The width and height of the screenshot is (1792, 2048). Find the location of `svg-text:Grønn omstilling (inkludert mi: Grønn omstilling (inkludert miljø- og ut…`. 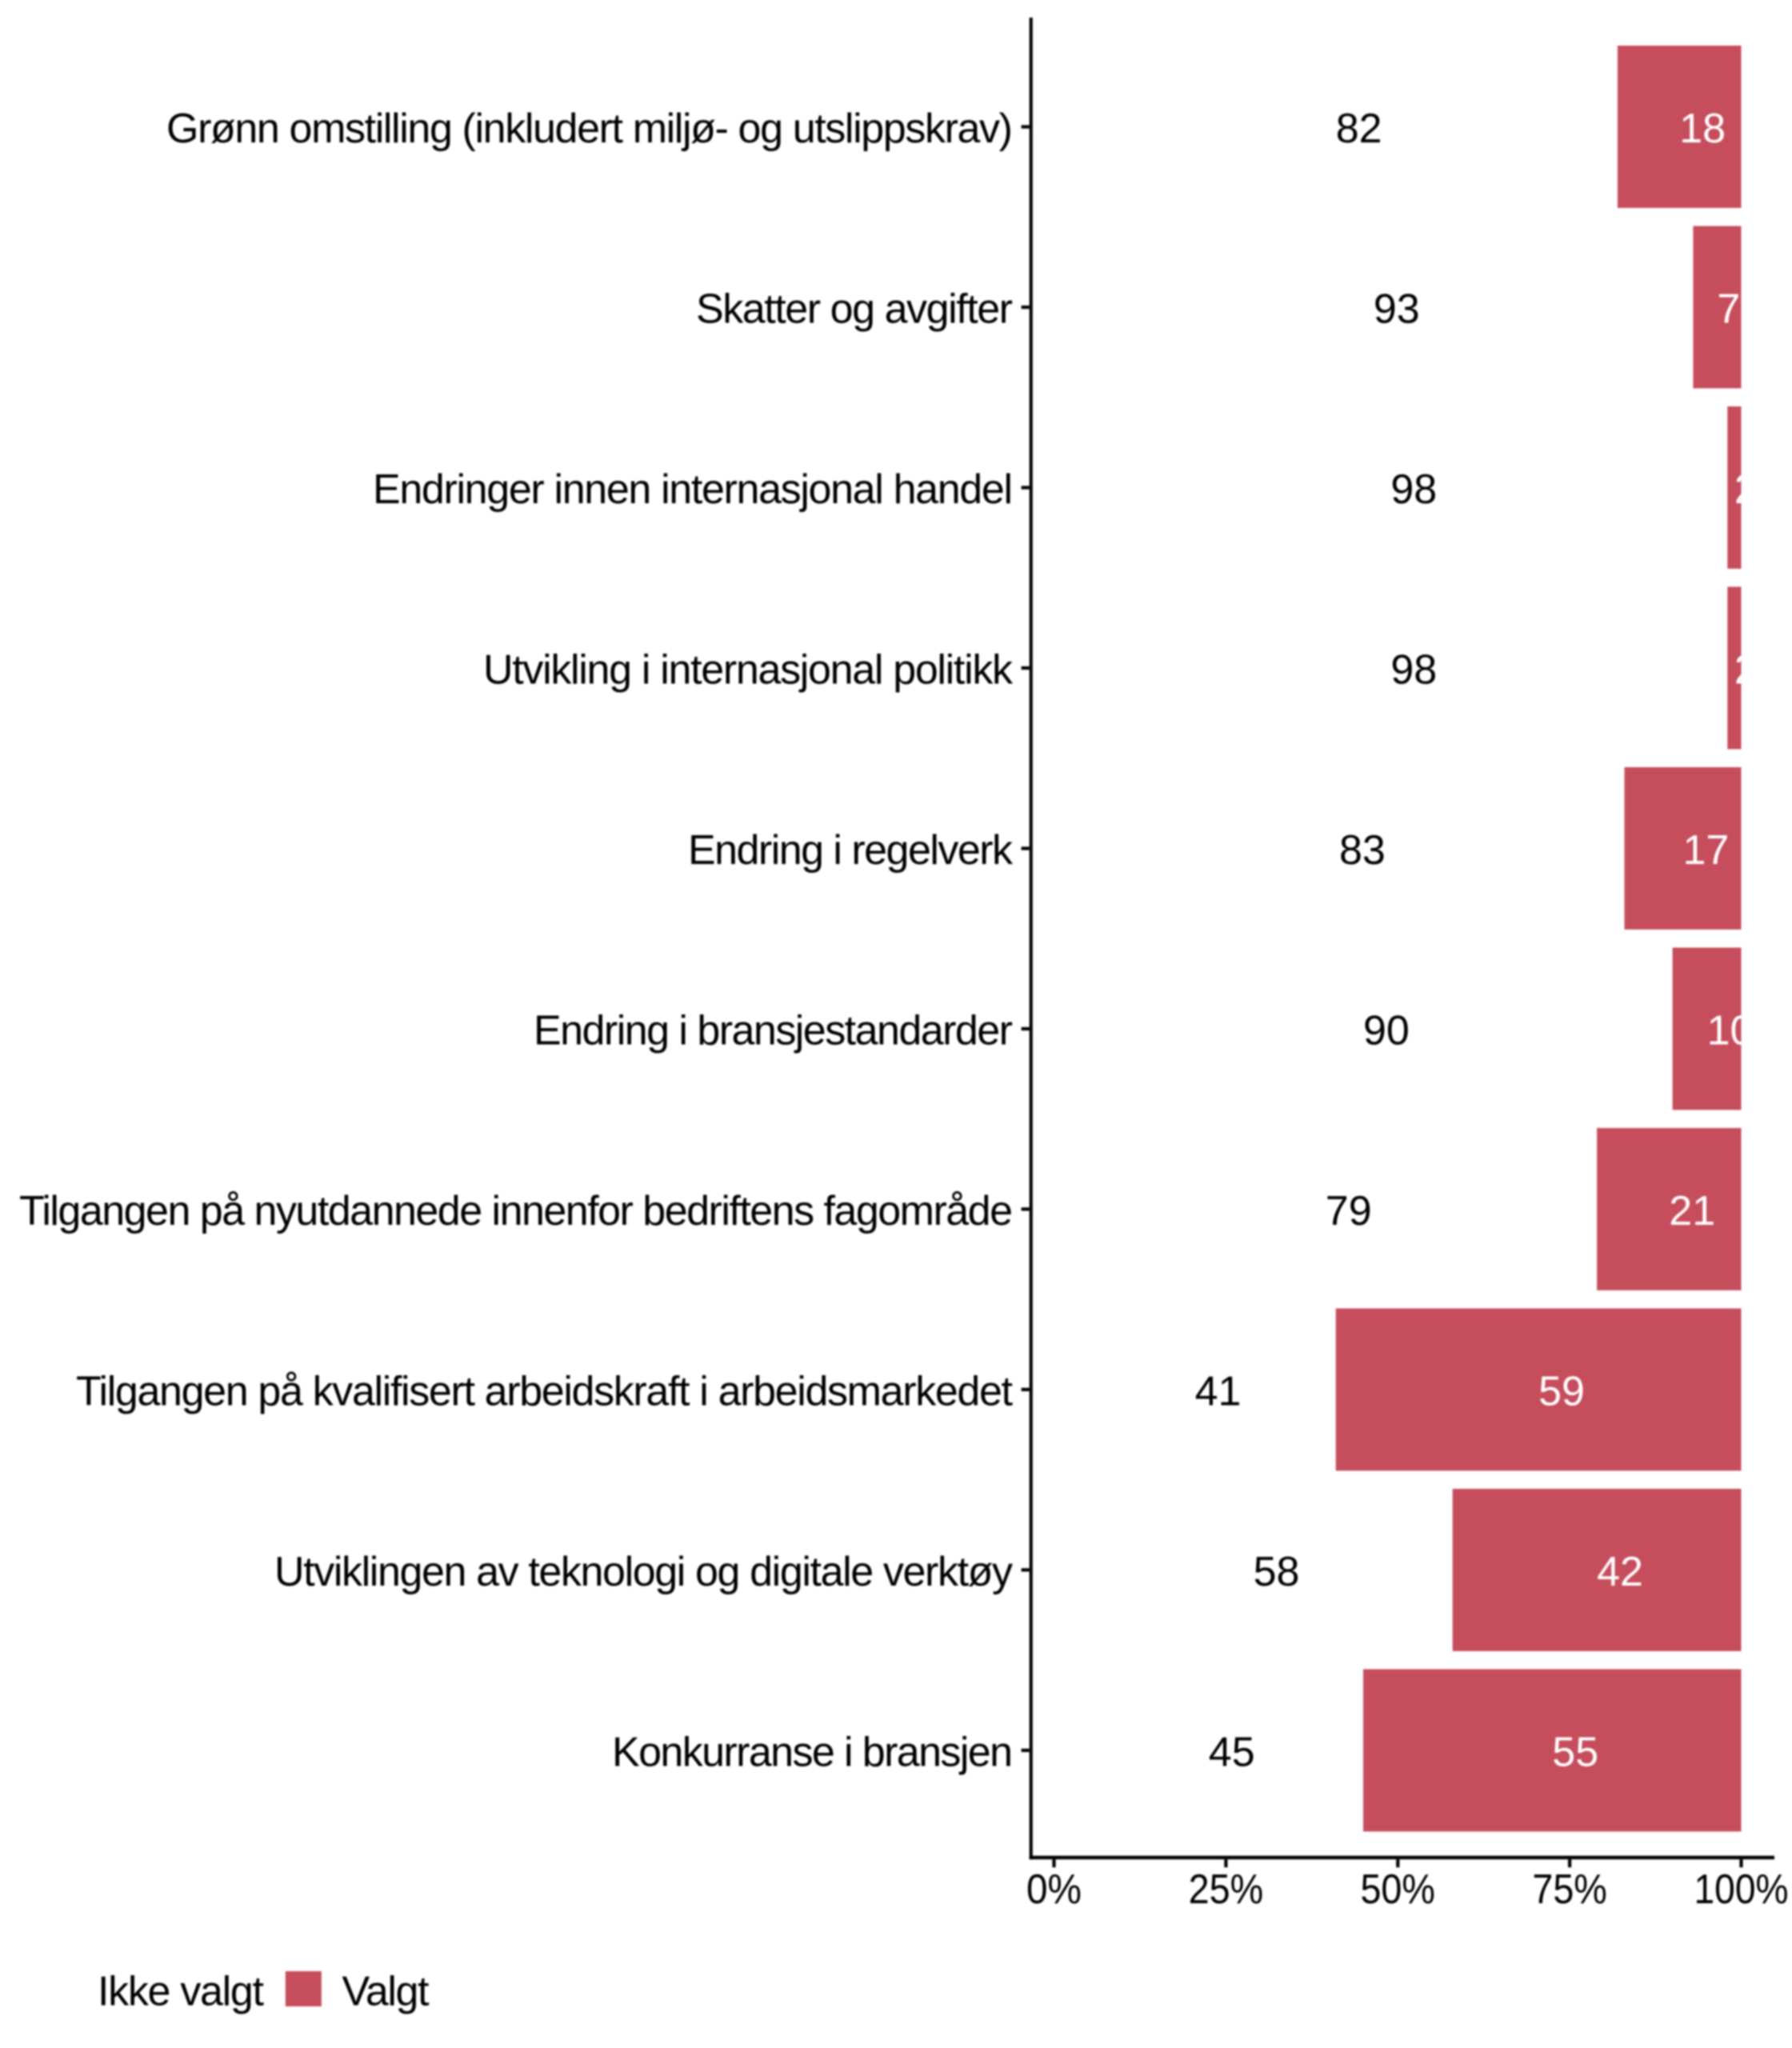

svg-text:Grønn omstilling (inkludert mi: Grønn omstilling (inkludert miljø- og ut… is located at coordinates (589, 129).